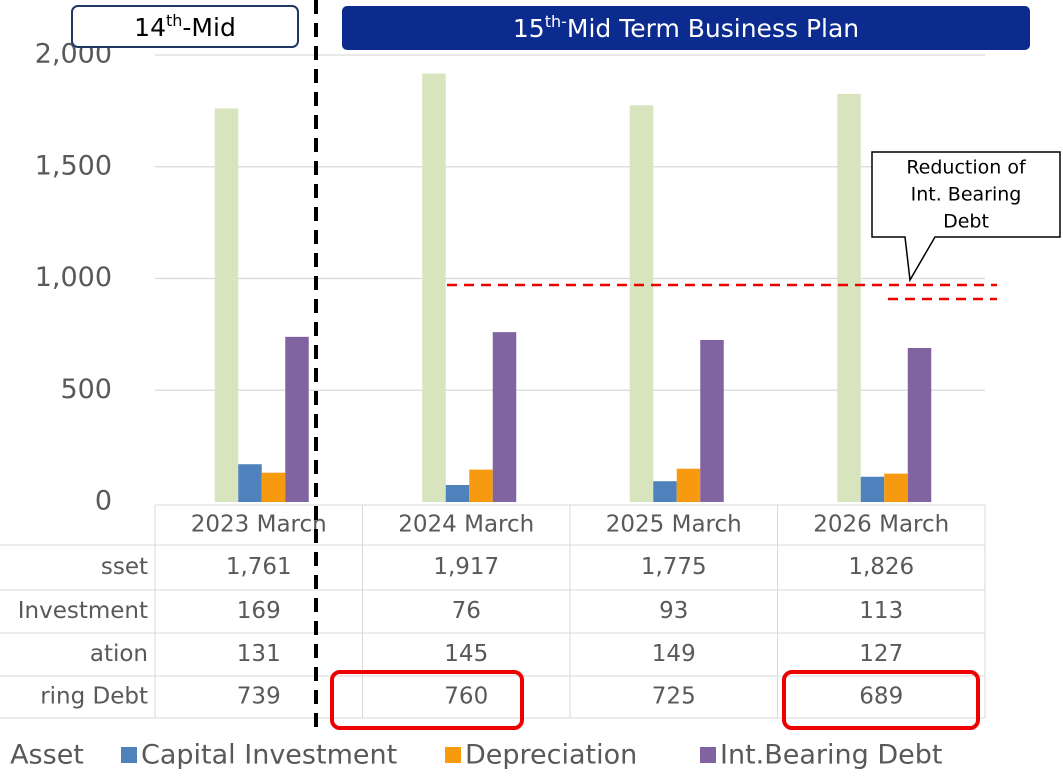 This screenshot has height=778, width=1063. I want to click on table-value: 169, so click(259, 611).